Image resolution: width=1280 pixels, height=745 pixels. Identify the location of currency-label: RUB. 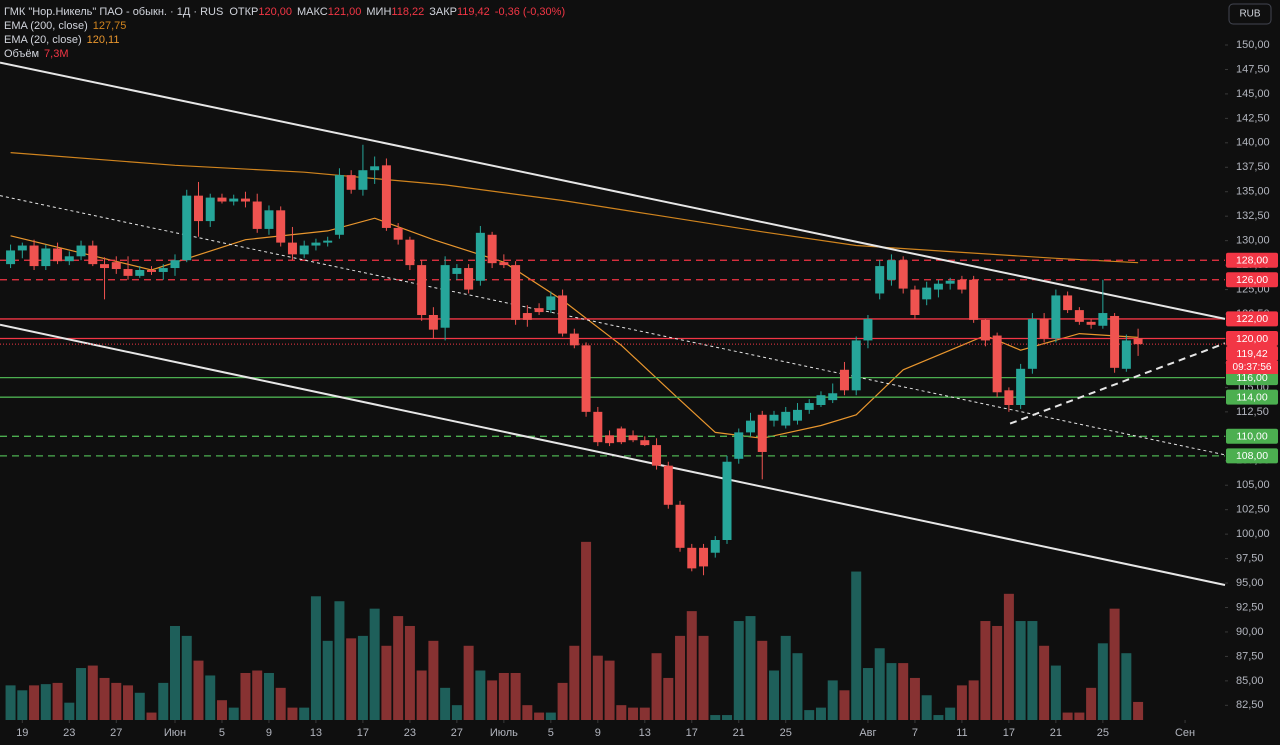
(1249, 14).